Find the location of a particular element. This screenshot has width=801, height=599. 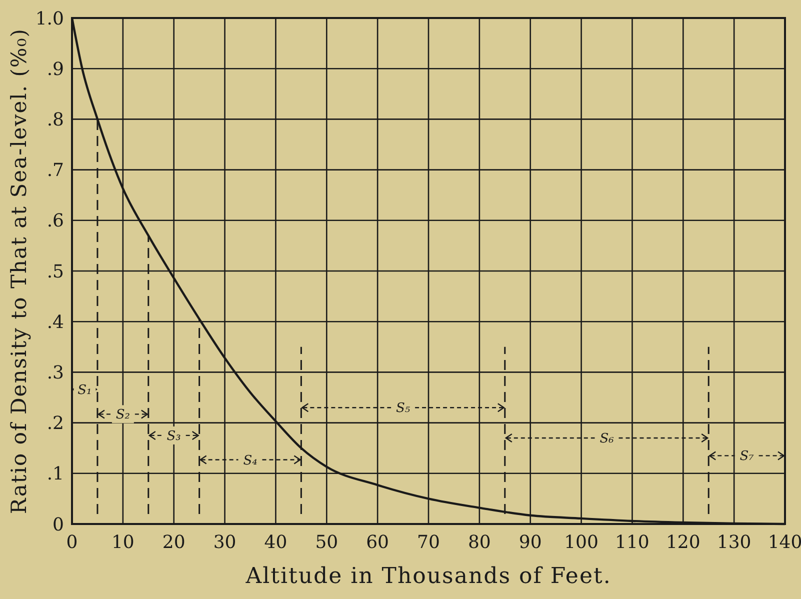

x-tick-label: 140 is located at coordinates (784, 542).